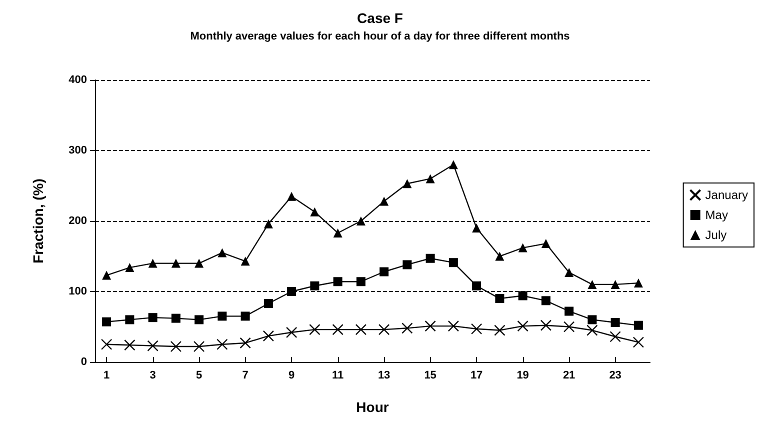 The height and width of the screenshot is (430, 760). I want to click on chart-title: Case F, so click(380, 18).